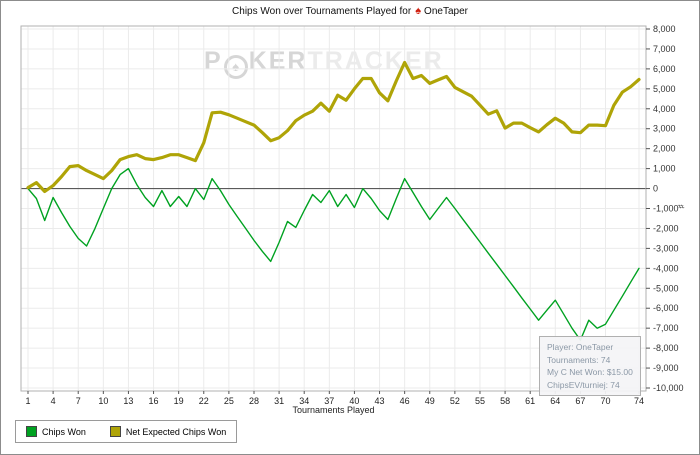  I want to click on watermark-mid: KER, so click(278, 61).